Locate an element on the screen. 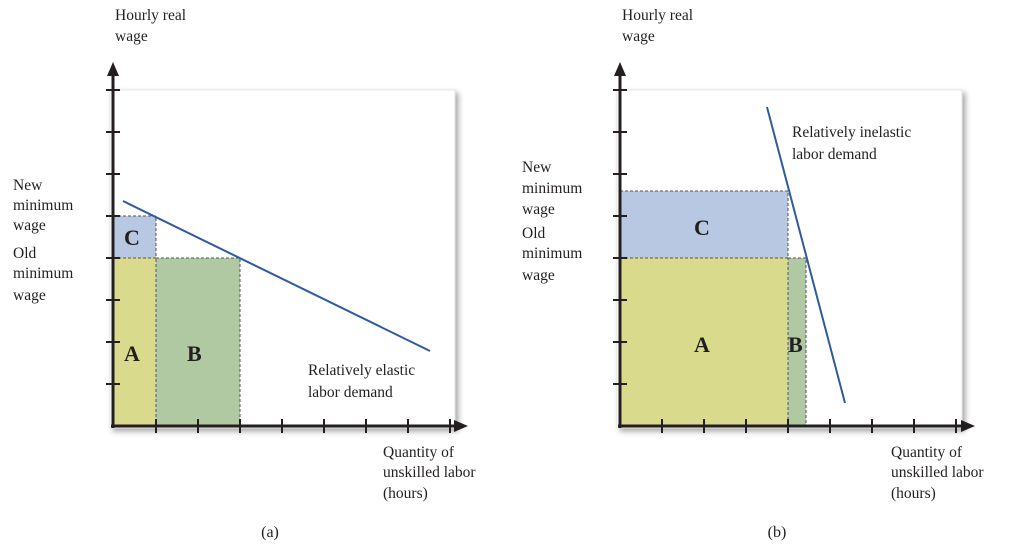  panel-a-demand-label: Relatively elastic labor demand is located at coordinates (363, 381).